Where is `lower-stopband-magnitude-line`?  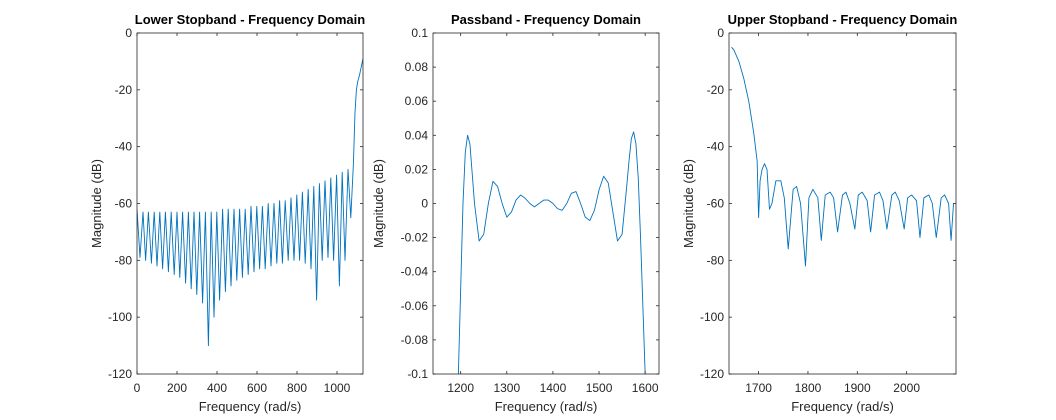 lower-stopband-magnitude-line is located at coordinates (250, 202).